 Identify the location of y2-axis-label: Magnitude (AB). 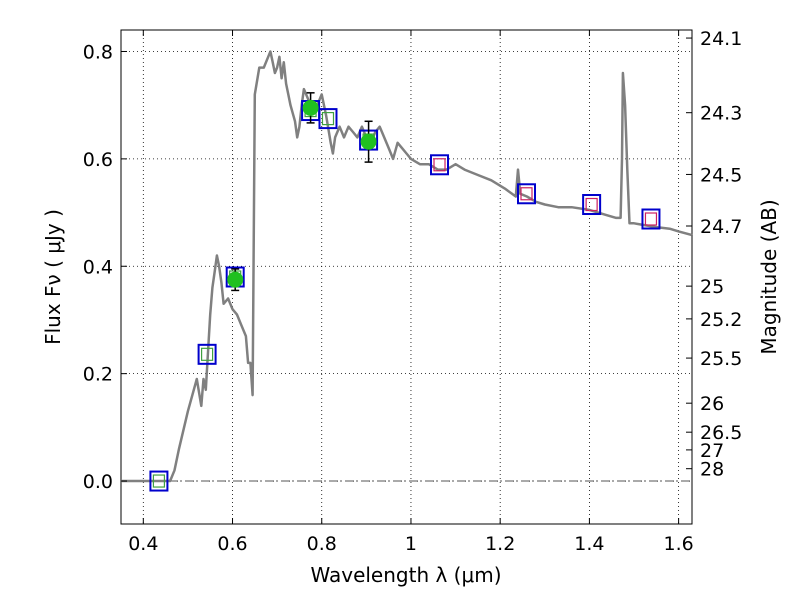
(769, 276).